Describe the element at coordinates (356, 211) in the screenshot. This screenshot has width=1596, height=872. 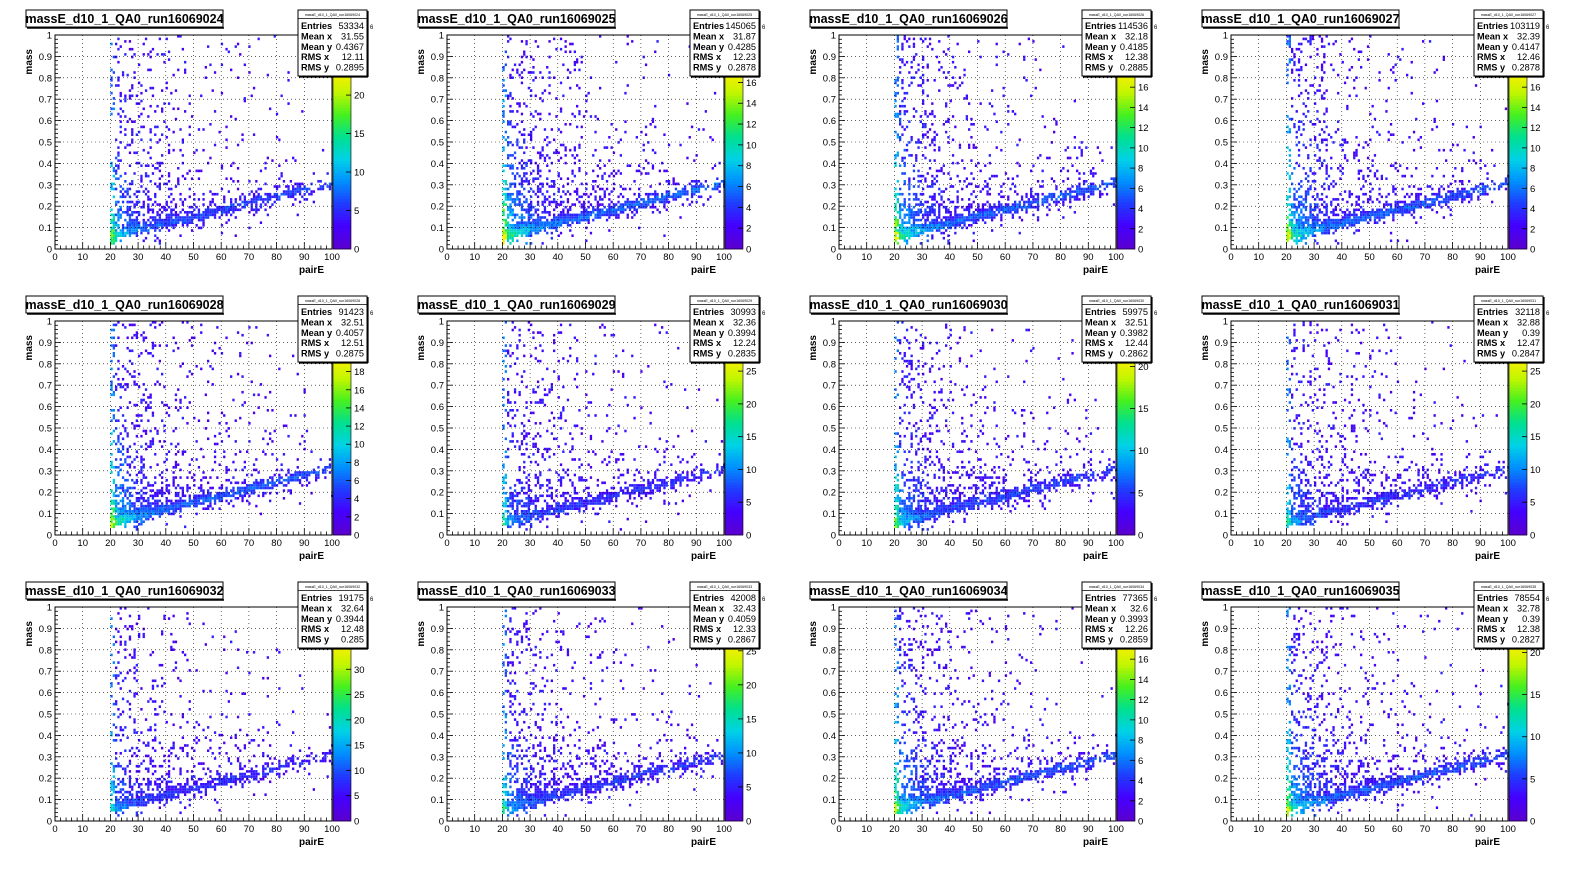
I see `color-scale-label: 5` at that location.